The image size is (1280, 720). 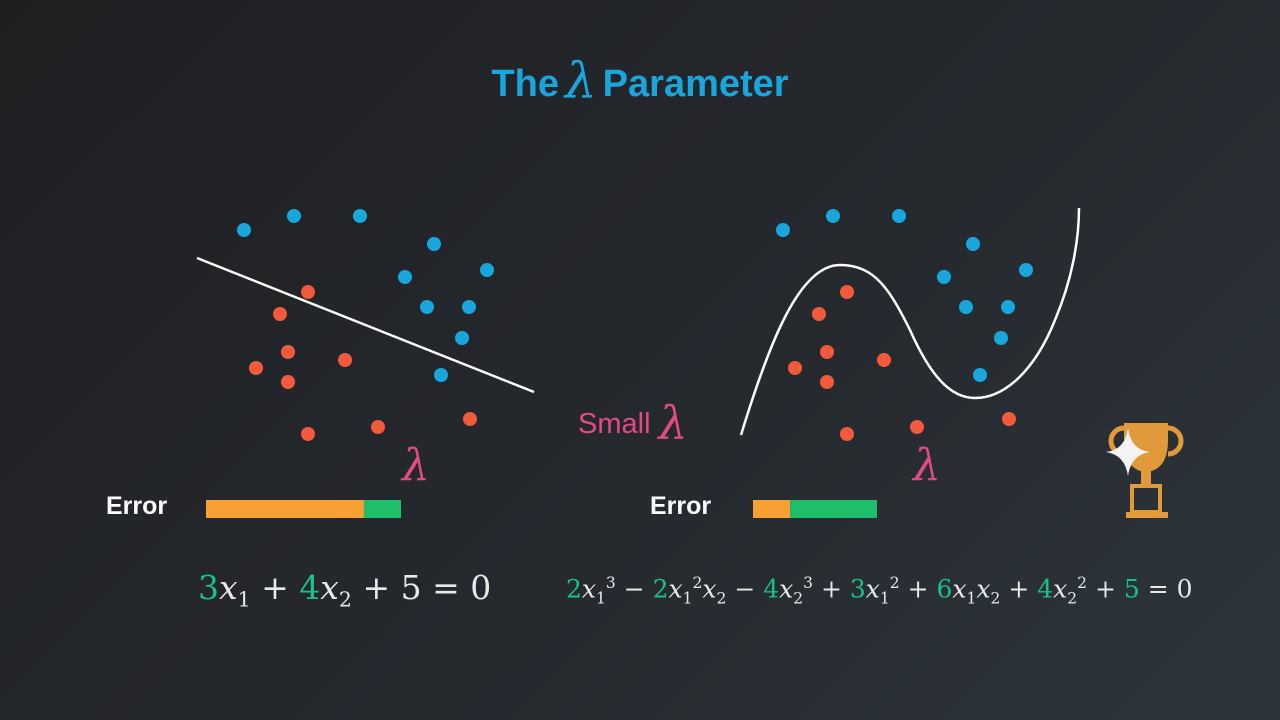 I want to click on linear-boundary, so click(x=365, y=325).